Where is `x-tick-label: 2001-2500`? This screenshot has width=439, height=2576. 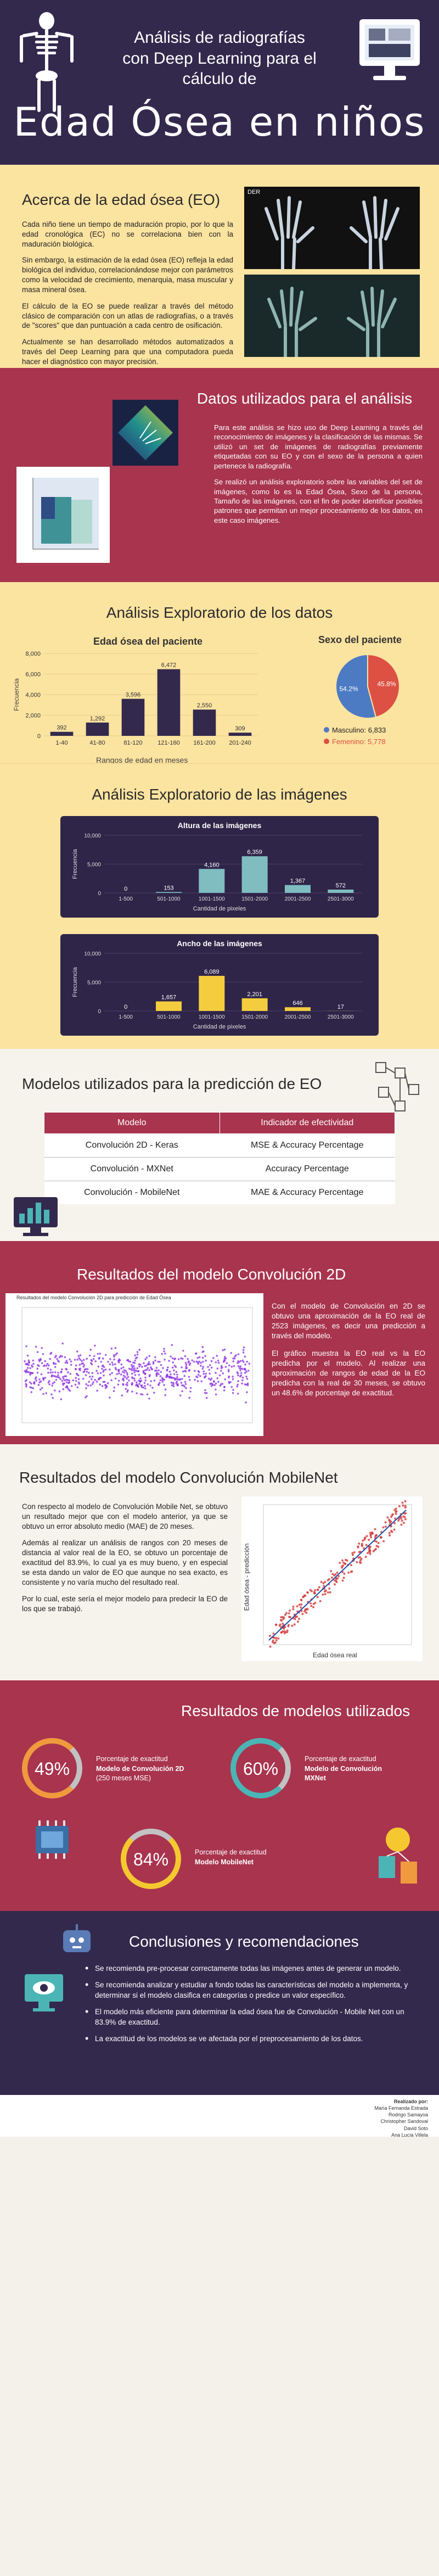 x-tick-label: 2001-2500 is located at coordinates (298, 1017).